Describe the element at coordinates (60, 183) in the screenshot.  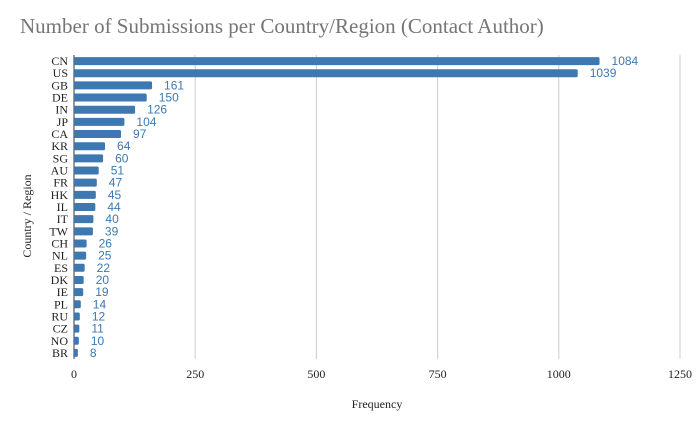
I see `category-label: FR` at that location.